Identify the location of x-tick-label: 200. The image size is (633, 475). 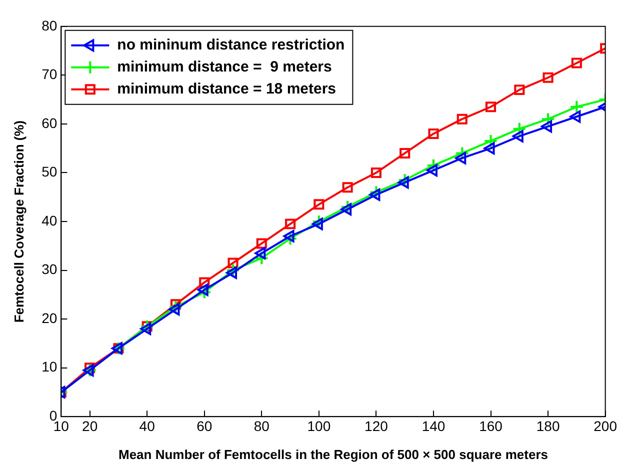
(606, 426).